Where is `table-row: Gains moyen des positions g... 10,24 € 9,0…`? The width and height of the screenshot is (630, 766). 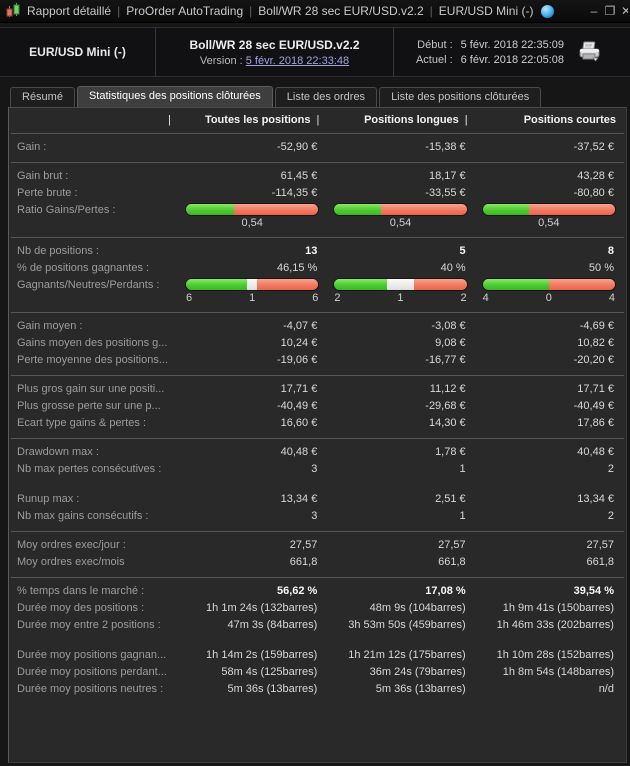
table-row: Gains moyen des positions g... 10,24 € 9,0… is located at coordinates (317, 343).